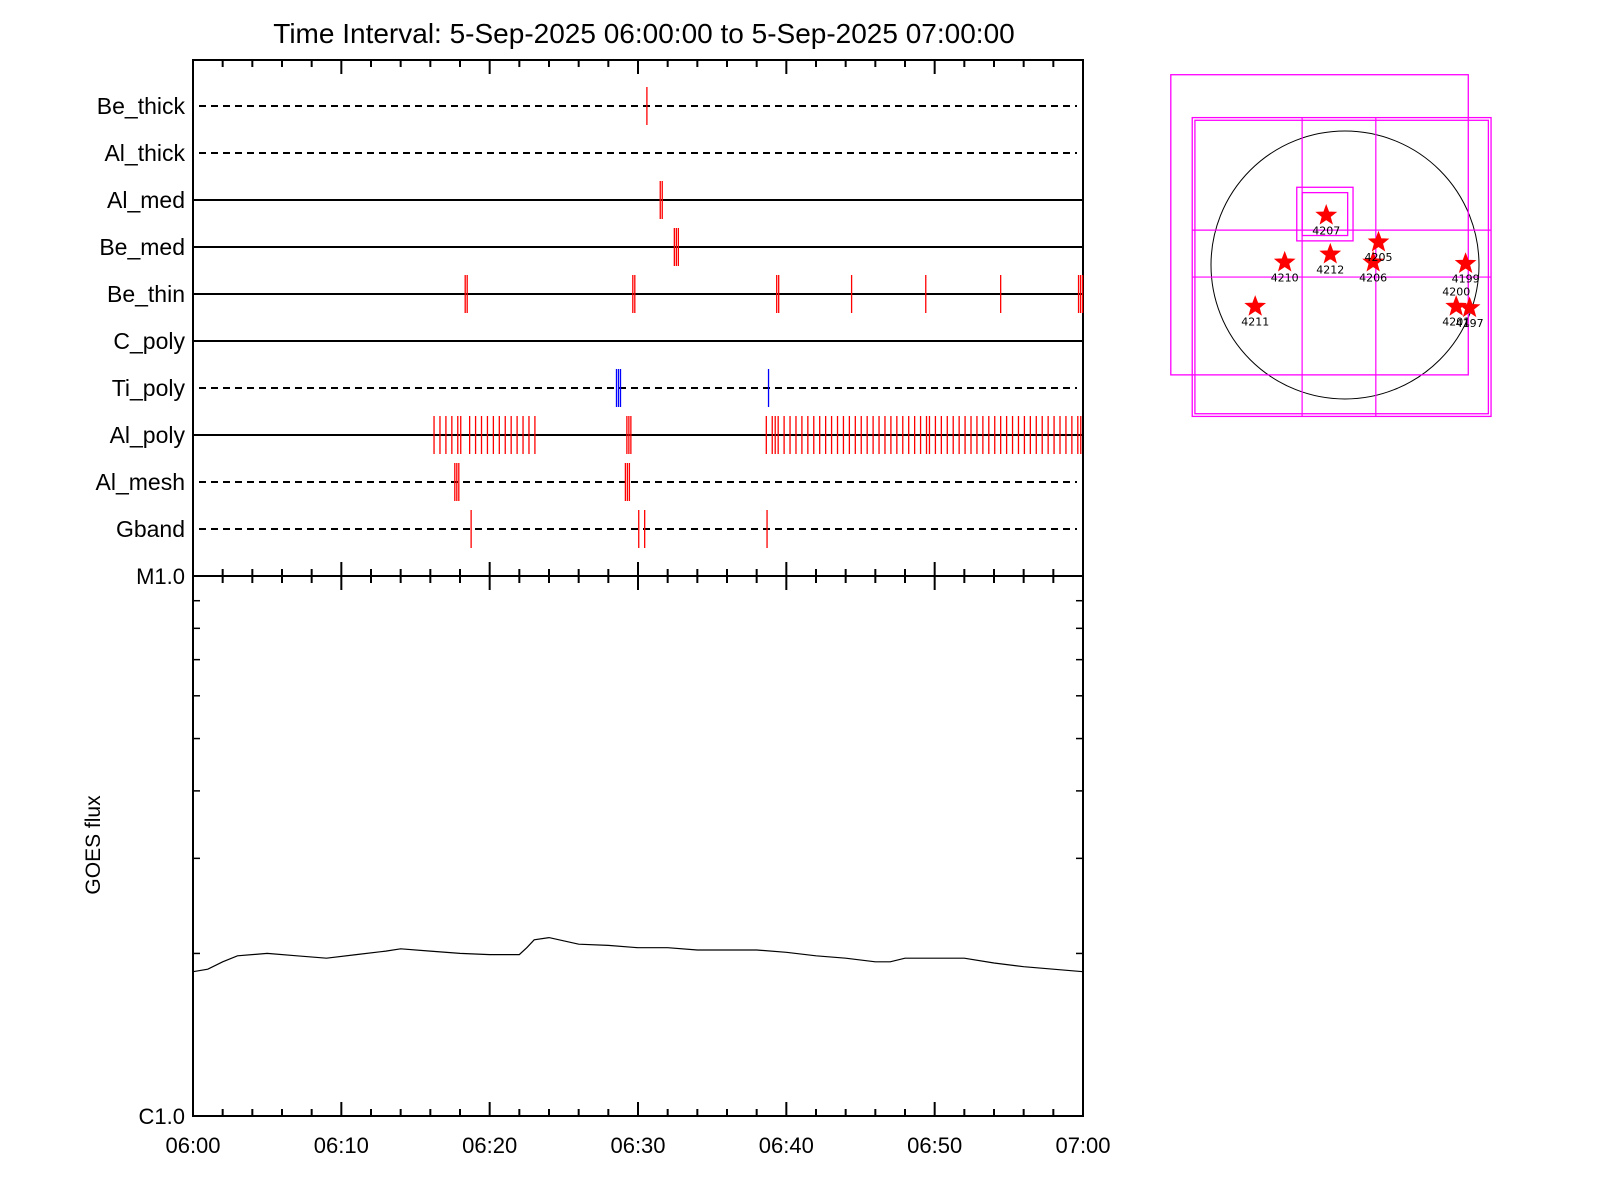 The width and height of the screenshot is (1600, 1200). What do you see at coordinates (1345, 265) in the screenshot?
I see `solar-limb` at bounding box center [1345, 265].